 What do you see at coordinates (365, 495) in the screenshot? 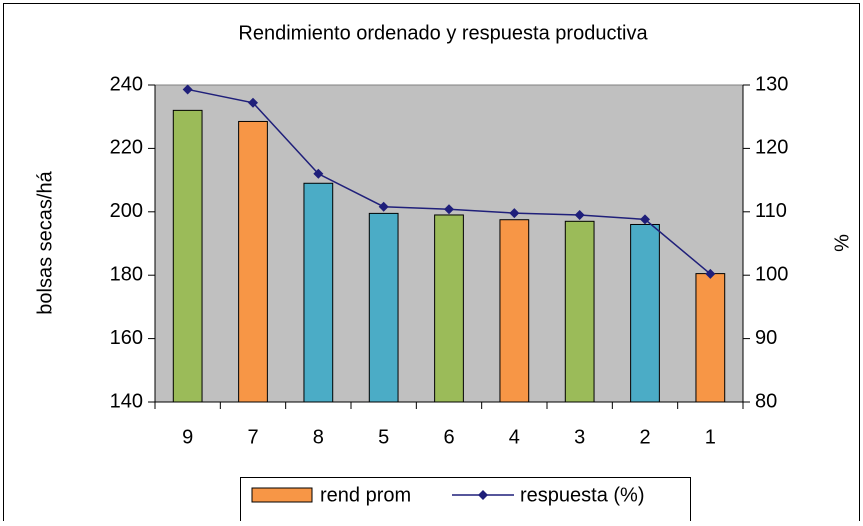
I see `legend-label: rend prom` at bounding box center [365, 495].